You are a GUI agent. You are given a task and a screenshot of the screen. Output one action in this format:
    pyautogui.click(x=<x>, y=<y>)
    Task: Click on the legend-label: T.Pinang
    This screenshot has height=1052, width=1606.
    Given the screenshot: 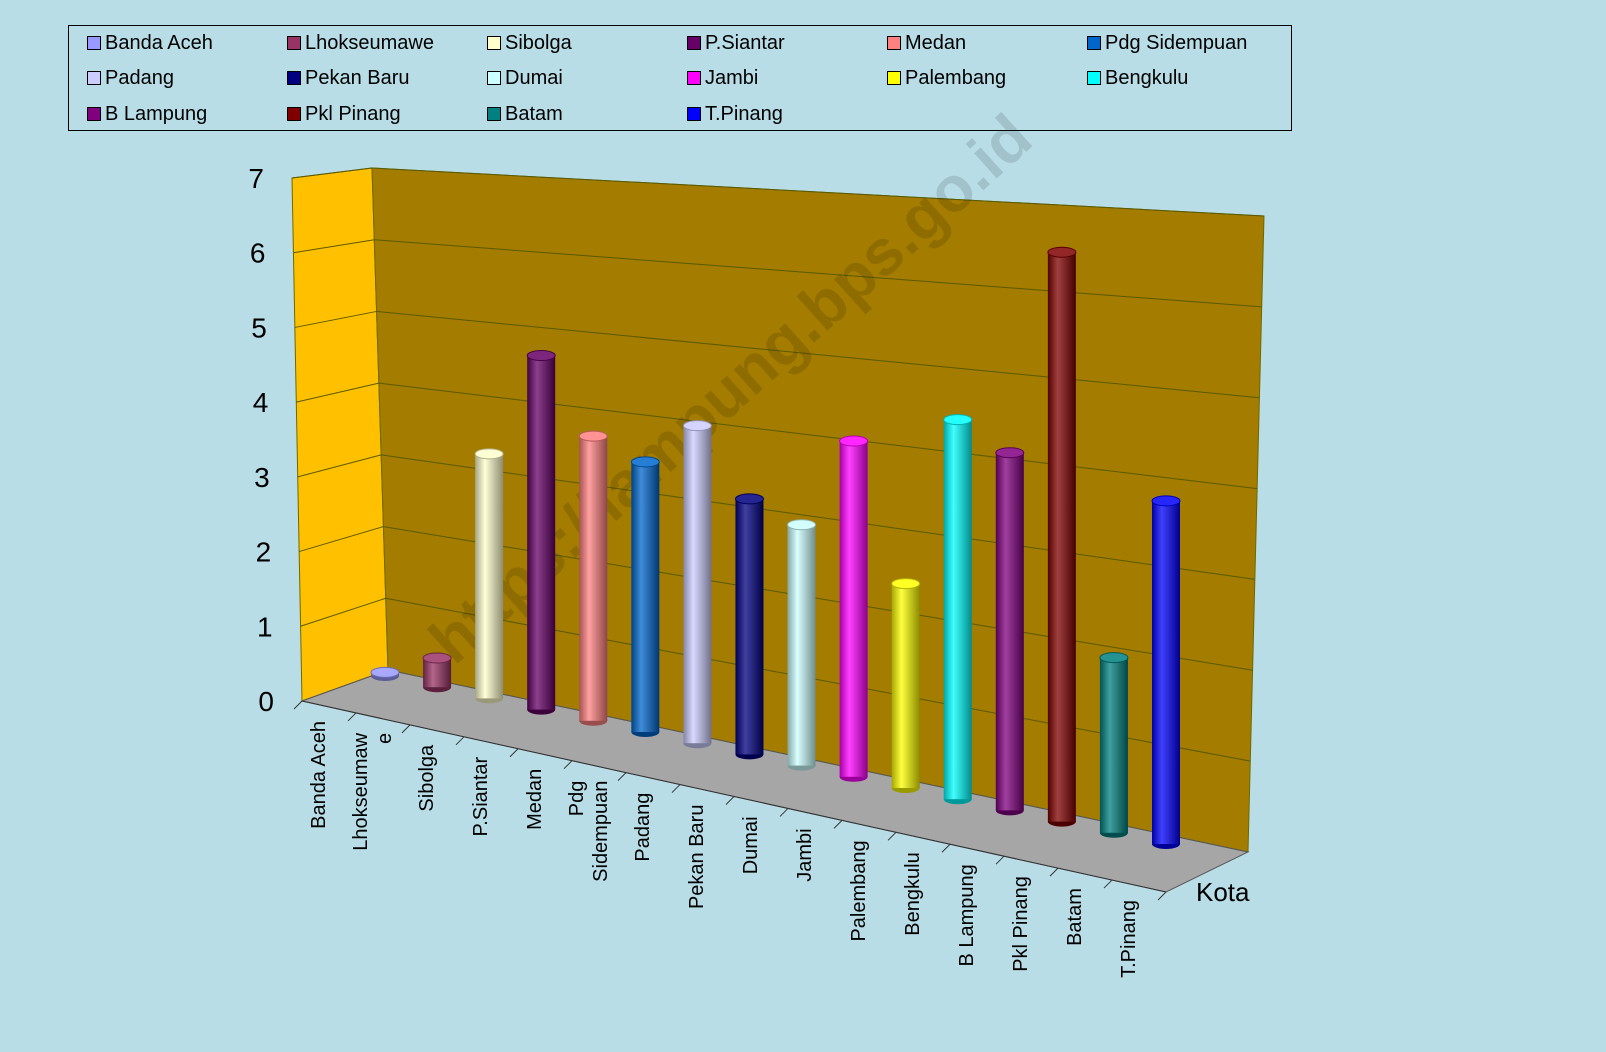 What is the action you would take?
    pyautogui.click(x=744, y=113)
    